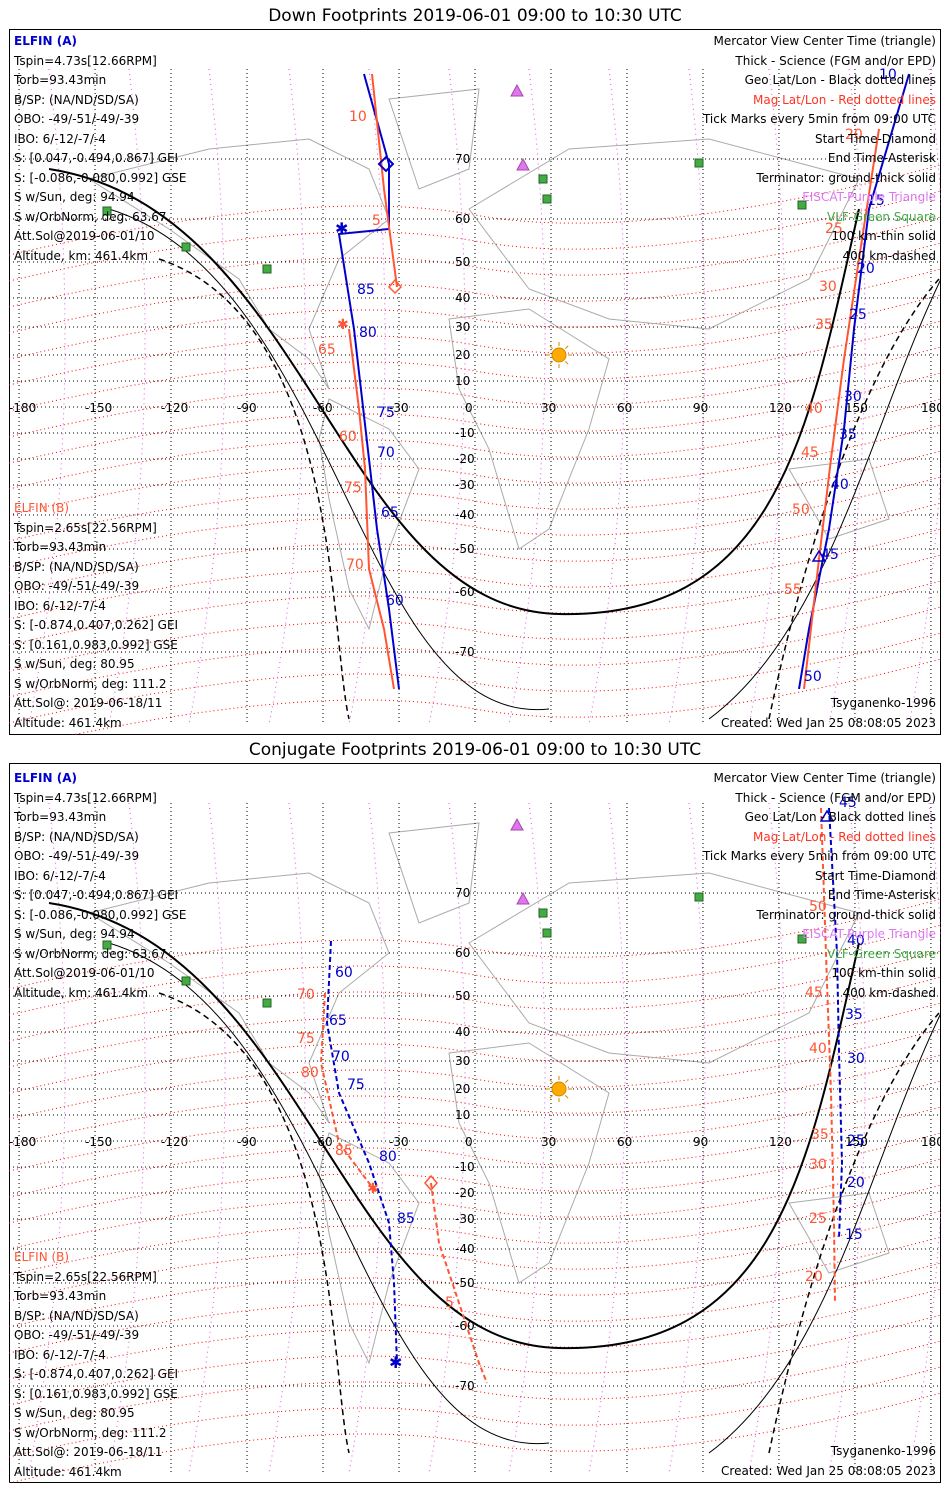  I want to click on model-label: Tsyganenko-1996, so click(883, 703).